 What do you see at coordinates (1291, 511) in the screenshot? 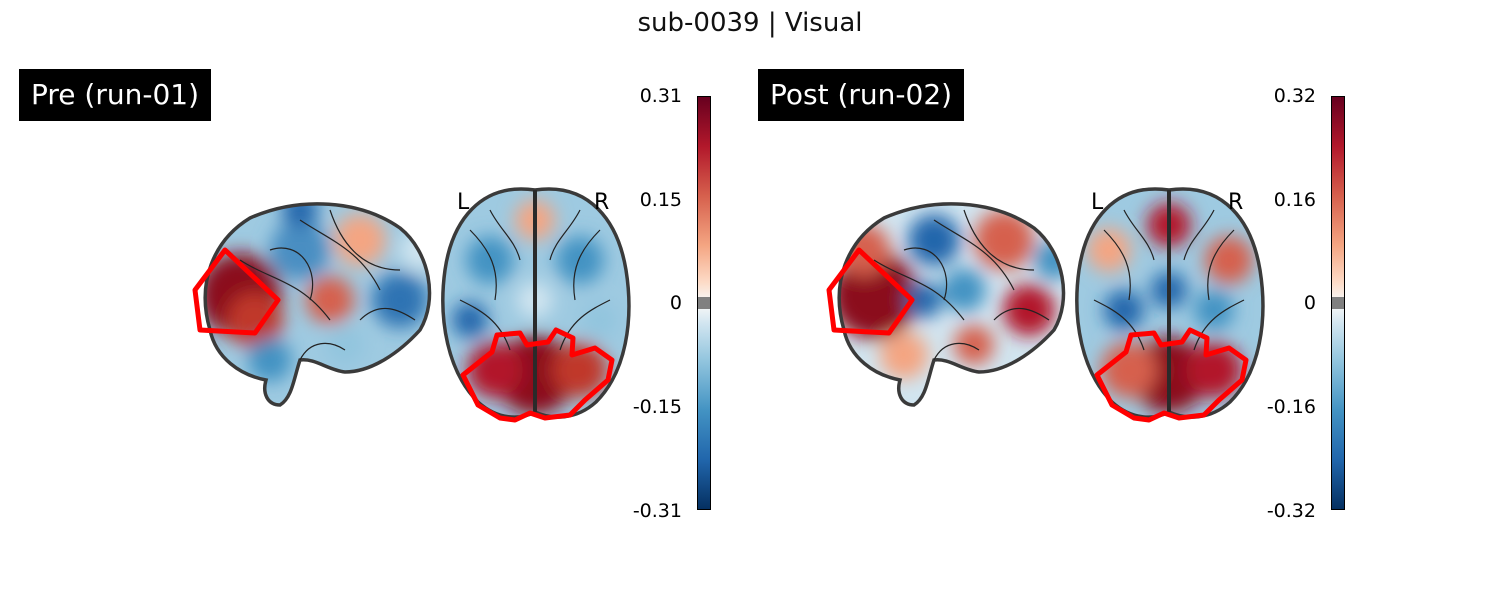
I see `colorbar-tick-min: -0.32` at bounding box center [1291, 511].